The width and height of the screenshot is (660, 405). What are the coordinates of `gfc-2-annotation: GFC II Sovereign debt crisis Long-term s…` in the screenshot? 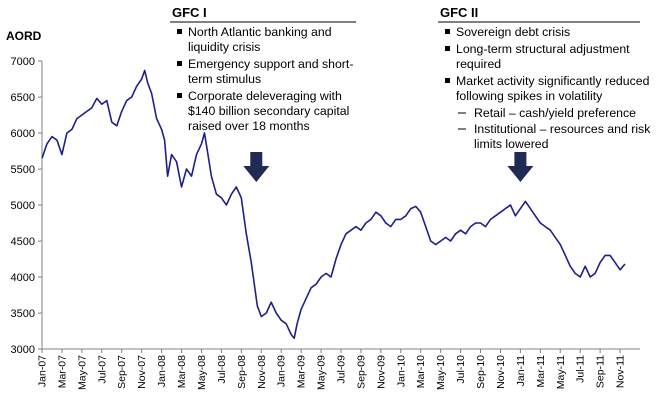 It's located at (544, 78).